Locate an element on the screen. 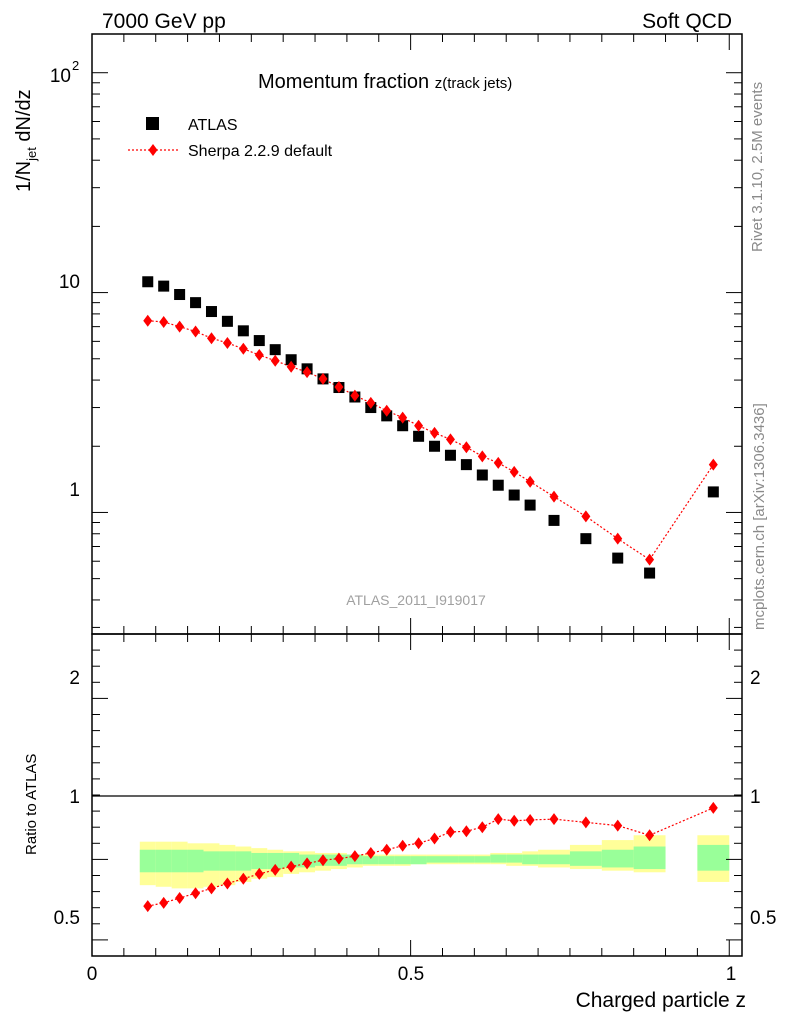 This screenshot has width=786, height=1024. y-tick-label-100-base: 10 is located at coordinates (60, 76).